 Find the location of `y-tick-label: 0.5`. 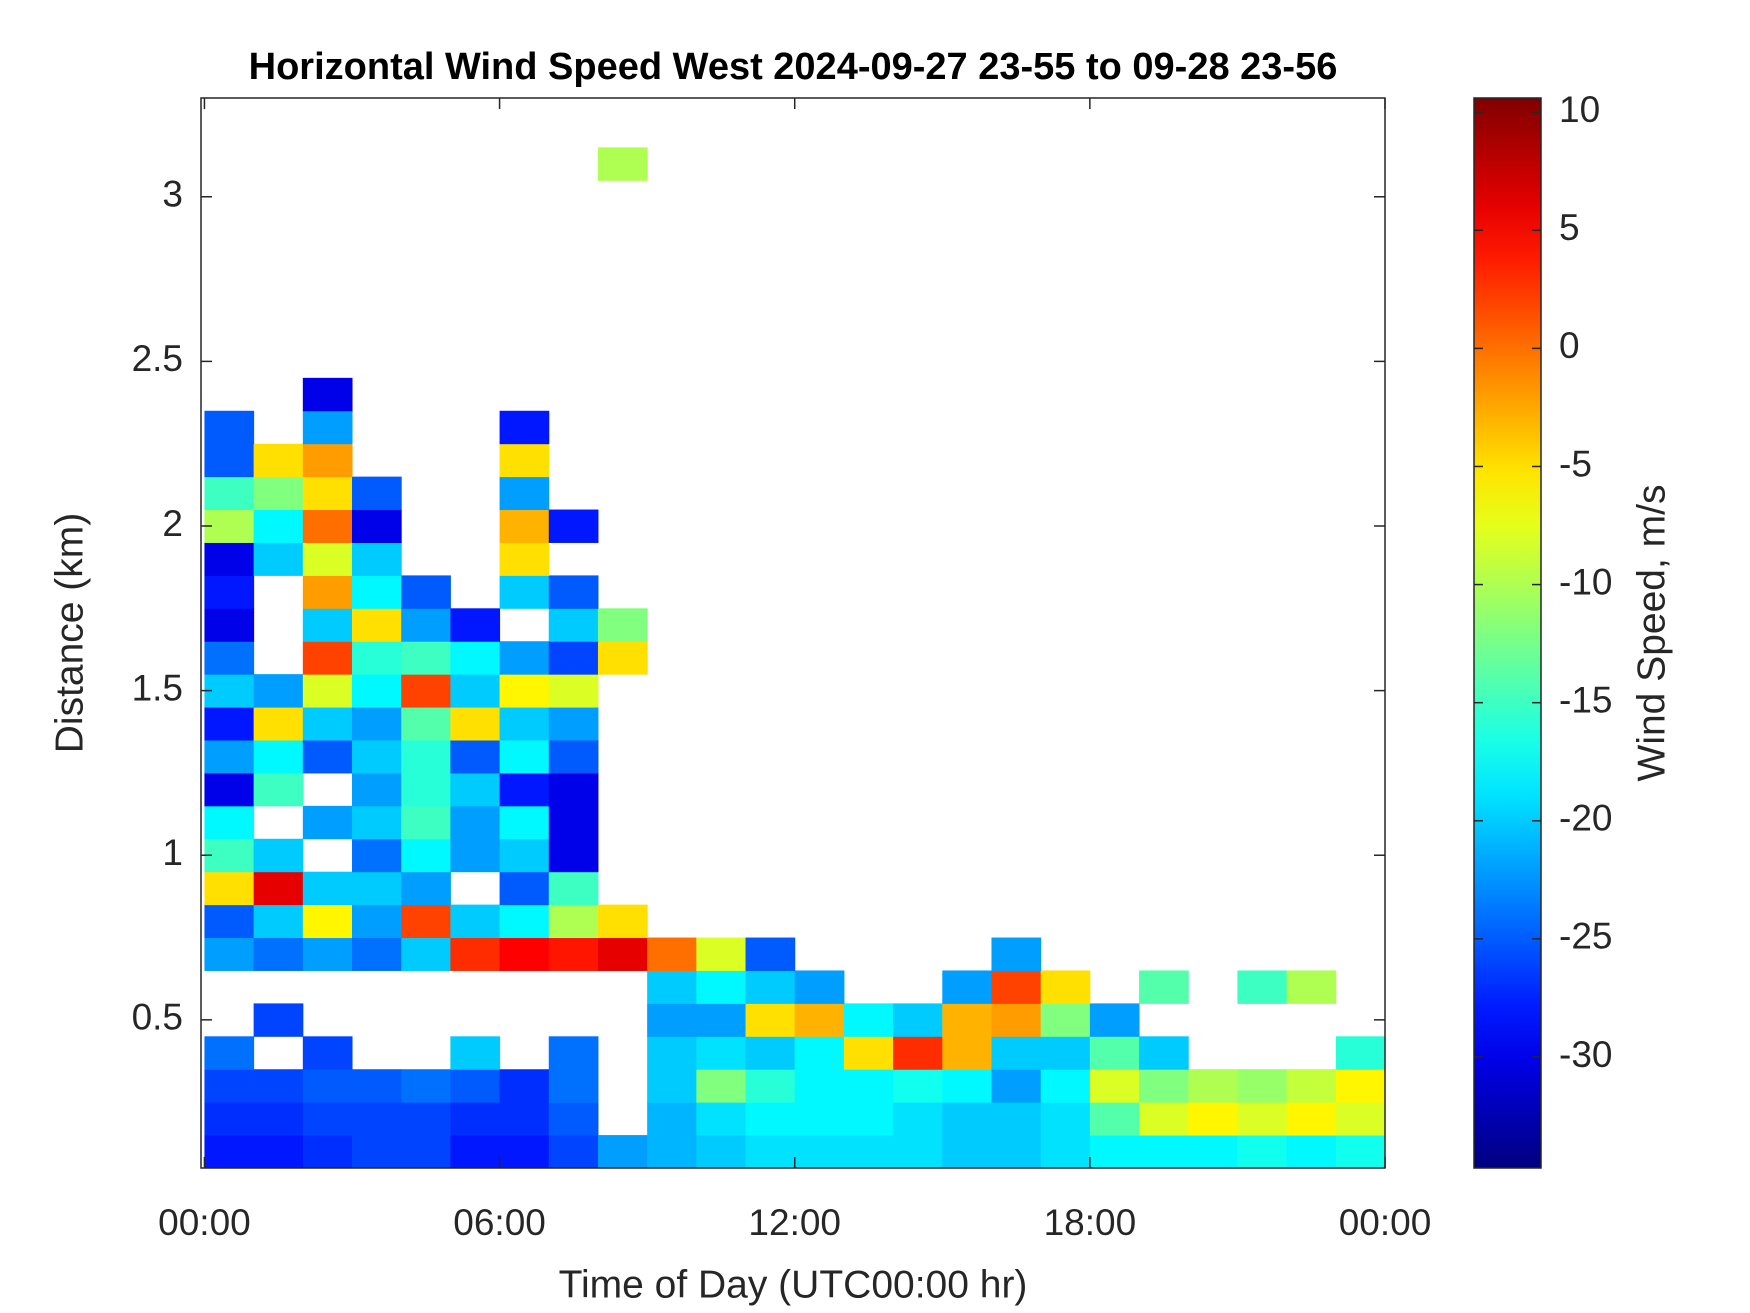

y-tick-label: 0.5 is located at coordinates (157, 1017).